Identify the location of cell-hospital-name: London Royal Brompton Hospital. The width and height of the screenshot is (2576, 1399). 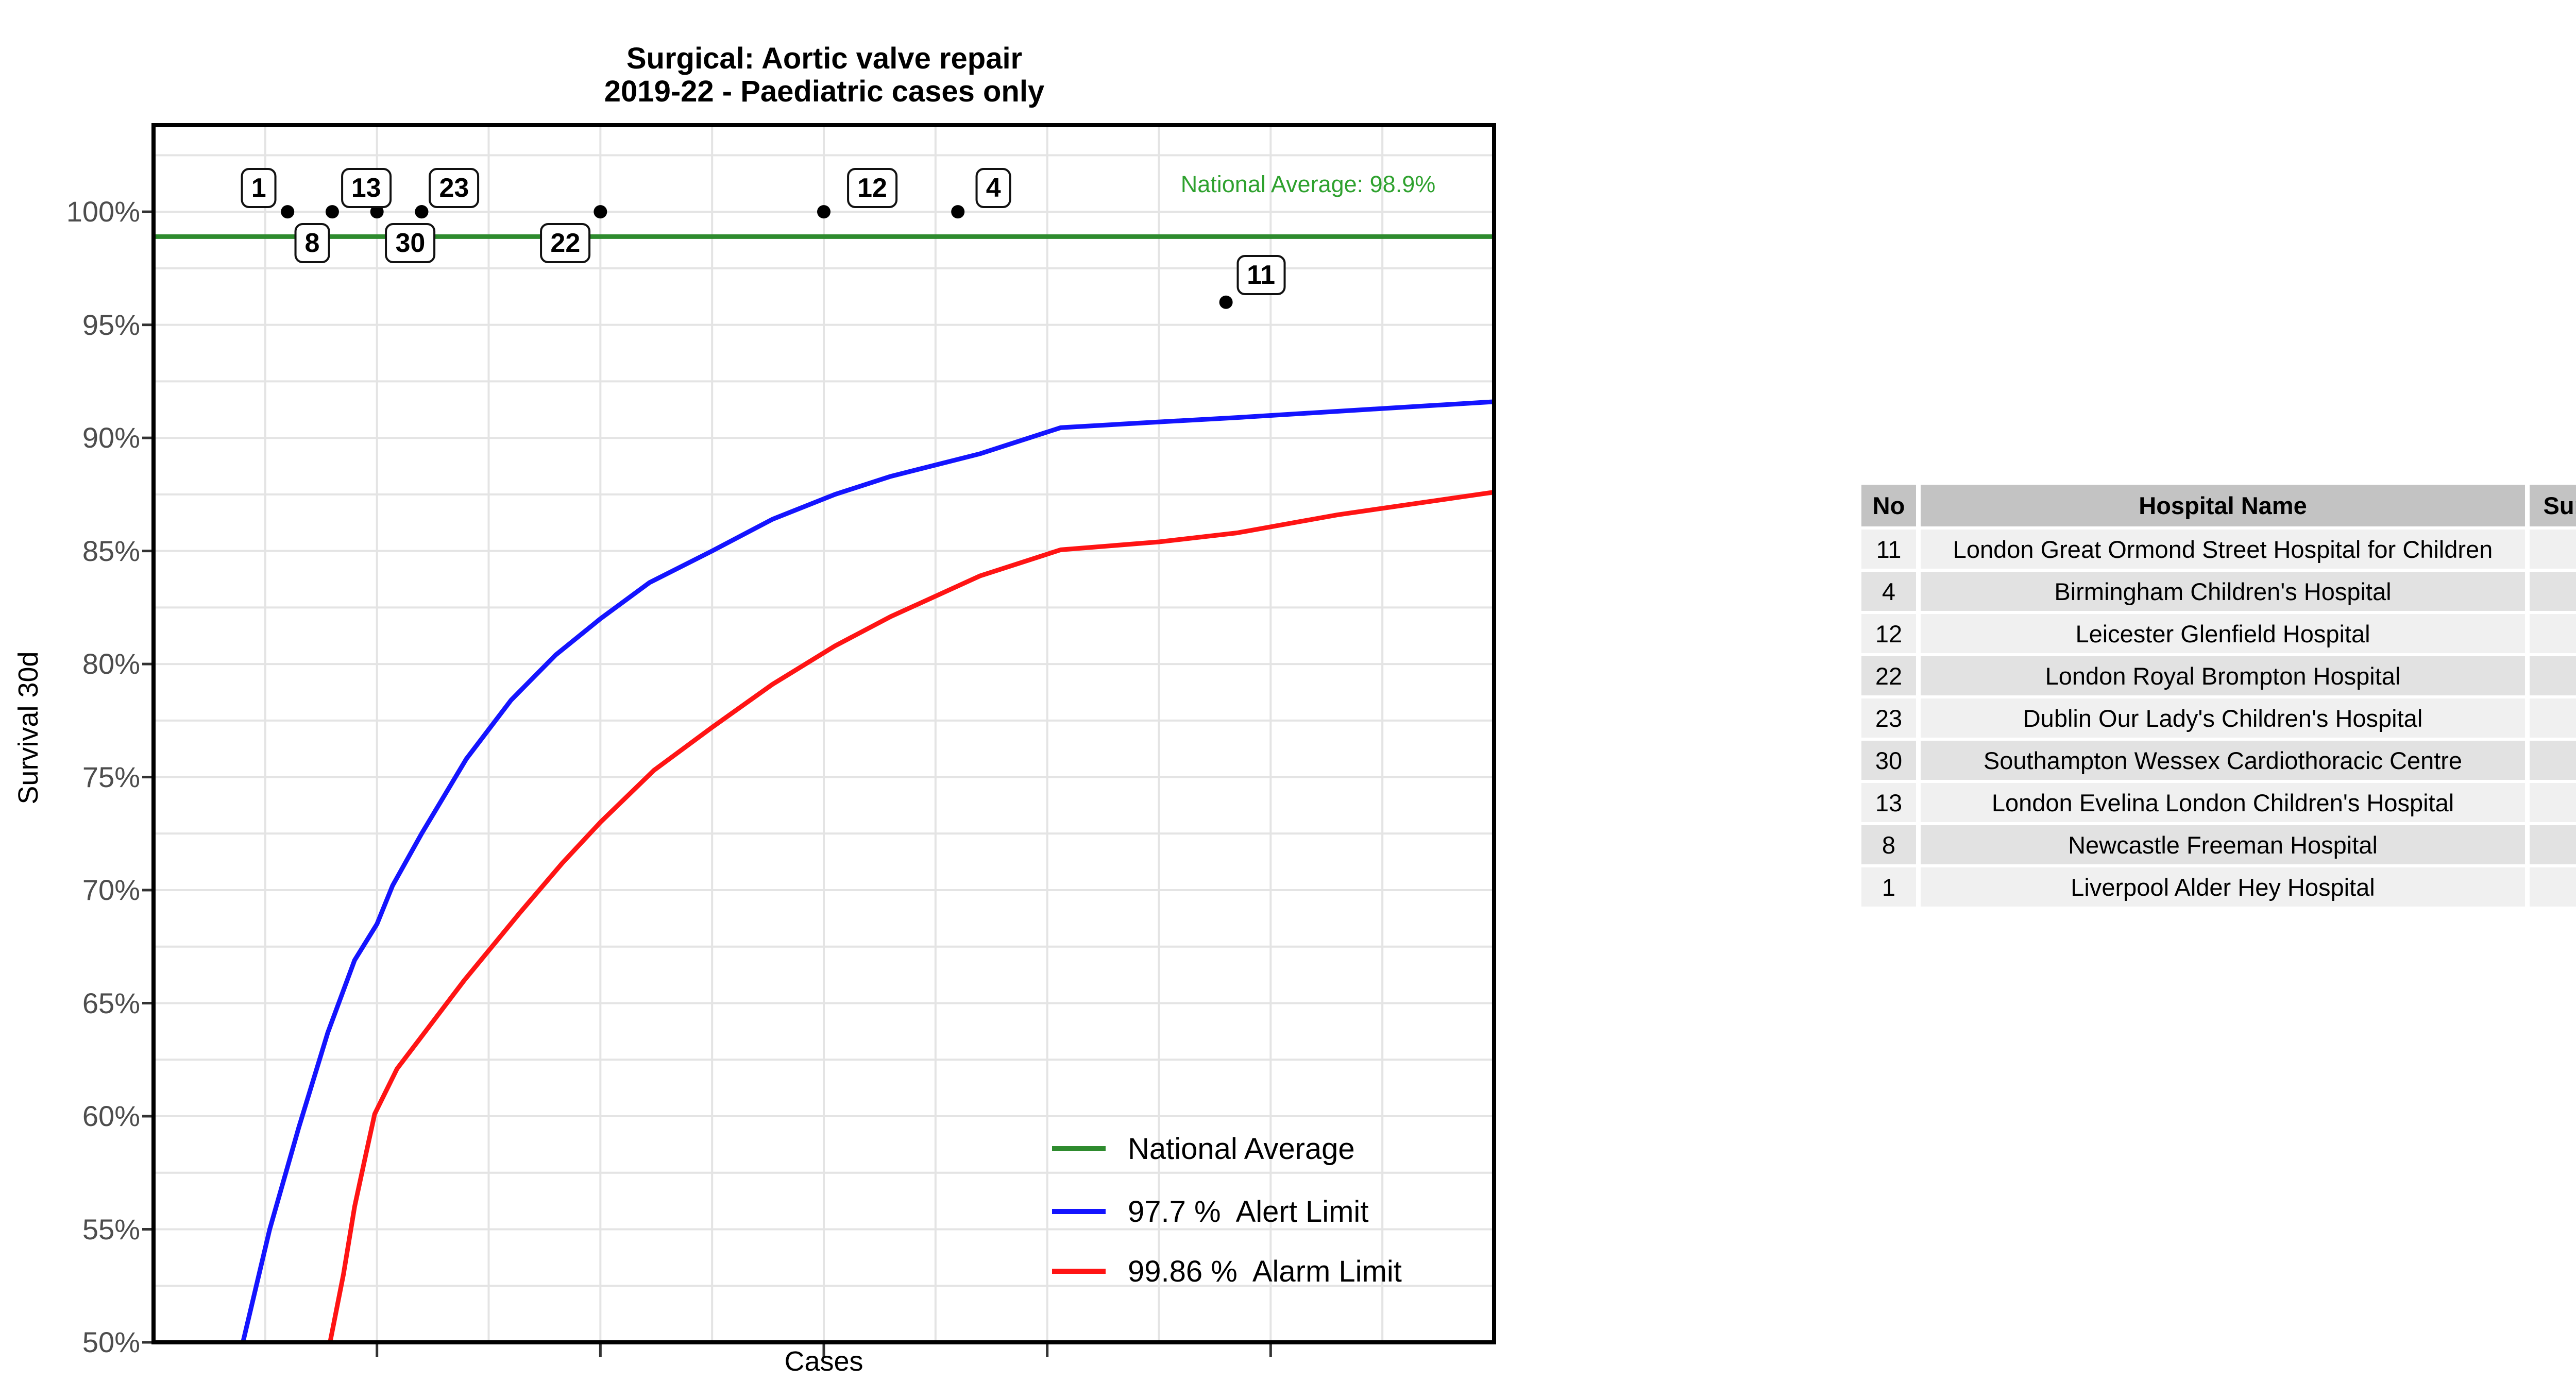
(2223, 675).